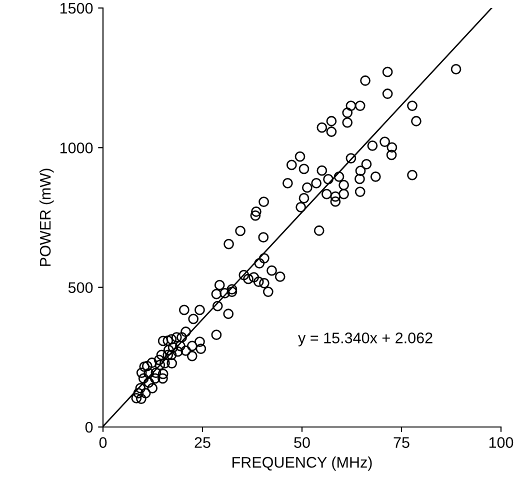 The width and height of the screenshot is (523, 486). I want to click on y-tick-label: 500, so click(80, 288).